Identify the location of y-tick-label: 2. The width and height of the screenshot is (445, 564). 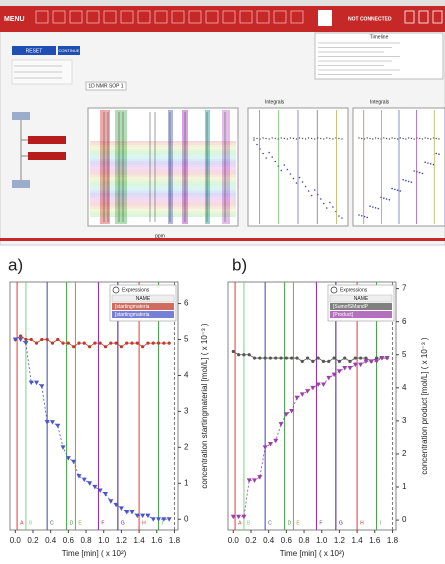
(186, 446).